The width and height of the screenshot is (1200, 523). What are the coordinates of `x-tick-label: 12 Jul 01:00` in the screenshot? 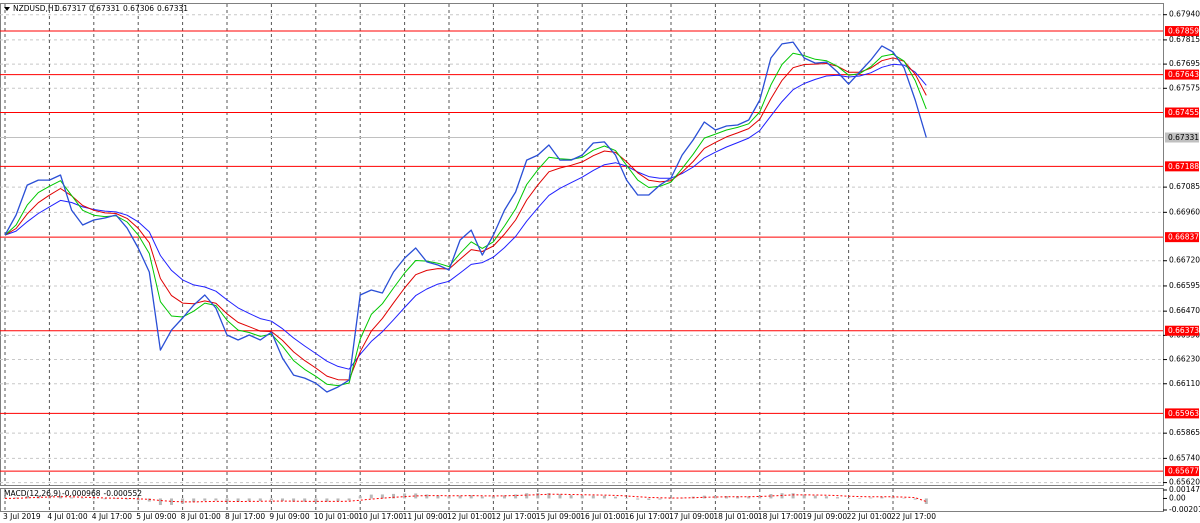 It's located at (469, 516).